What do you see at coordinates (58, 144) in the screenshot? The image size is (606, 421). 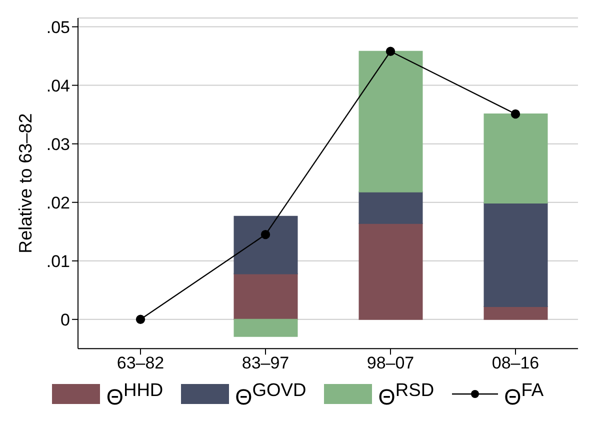 I see `y-tick-label: .03` at bounding box center [58, 144].